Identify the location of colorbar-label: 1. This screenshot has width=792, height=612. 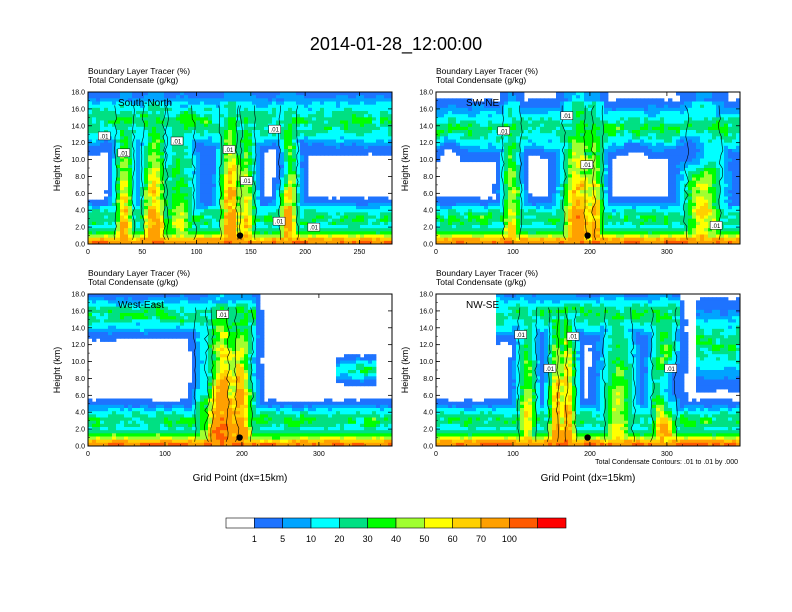
(254, 539).